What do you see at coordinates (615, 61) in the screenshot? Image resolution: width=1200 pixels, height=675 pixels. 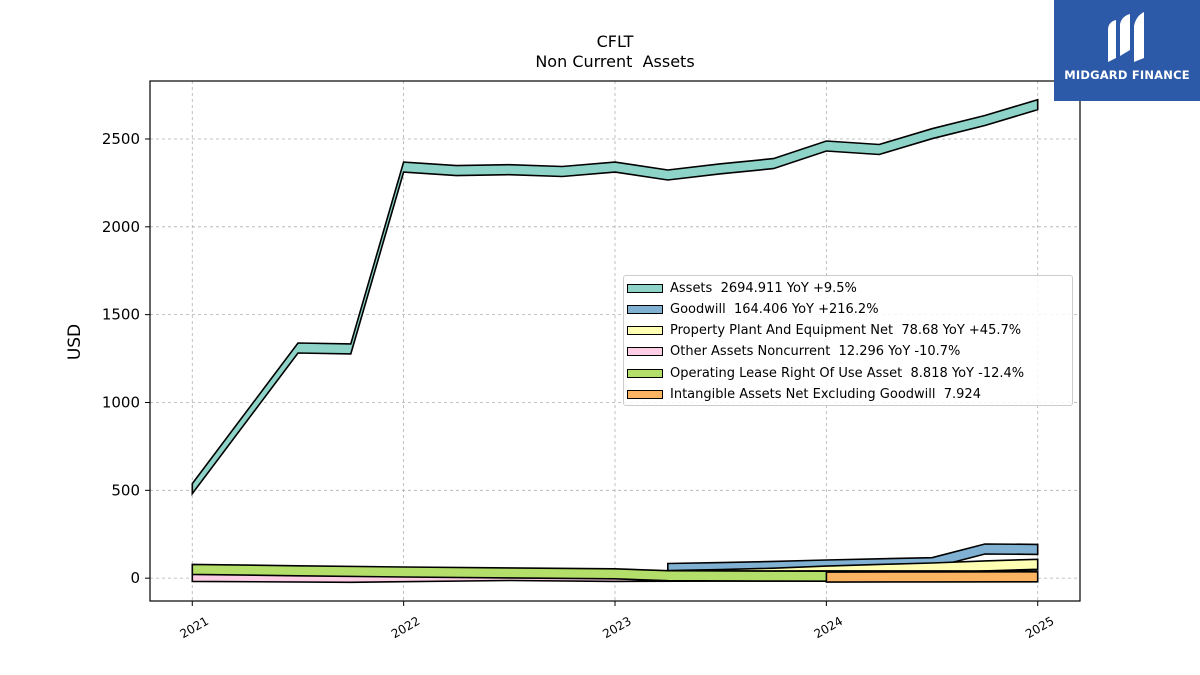 I see `chart-subtitle: Non Current Assets` at bounding box center [615, 61].